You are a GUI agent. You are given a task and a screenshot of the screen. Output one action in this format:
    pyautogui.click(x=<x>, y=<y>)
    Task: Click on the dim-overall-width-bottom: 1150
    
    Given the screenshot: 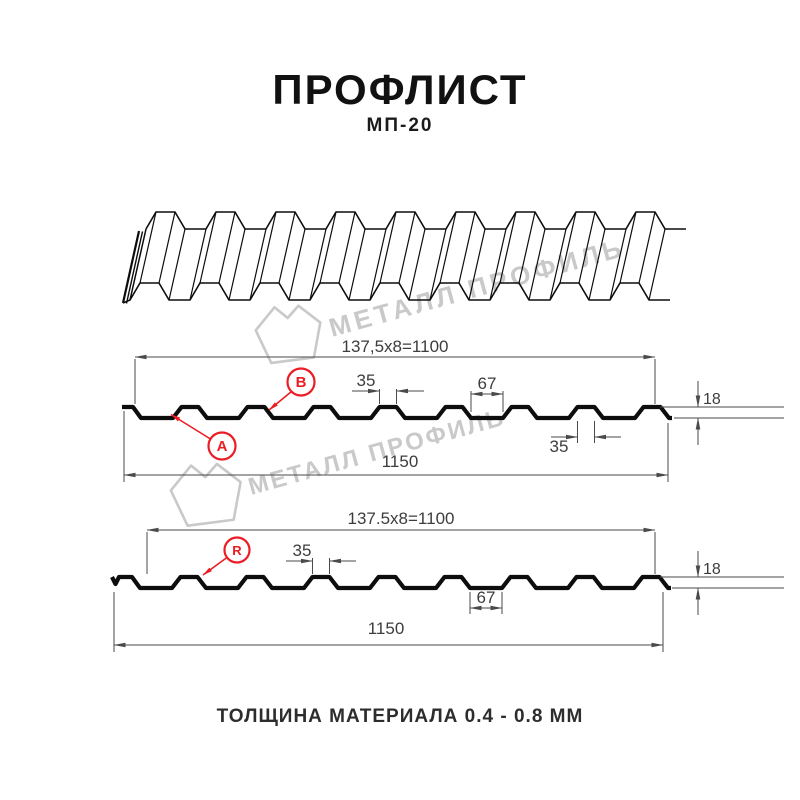 What is the action you would take?
    pyautogui.click(x=386, y=628)
    